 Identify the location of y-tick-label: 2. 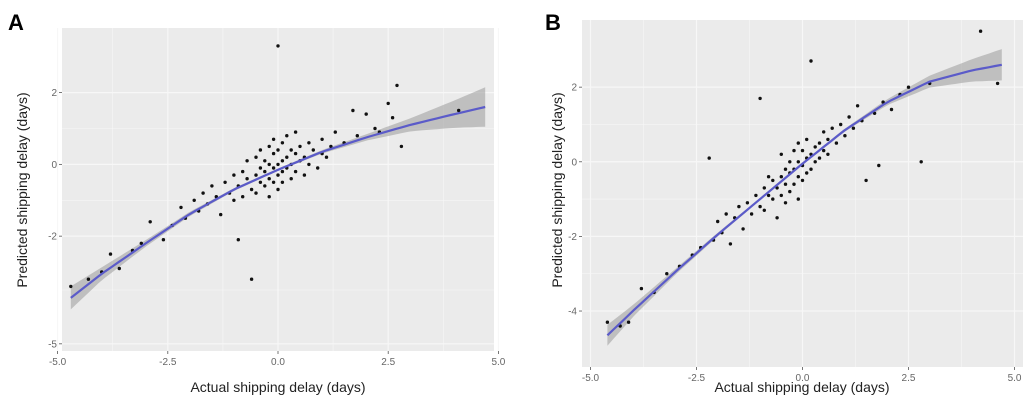
(574, 88).